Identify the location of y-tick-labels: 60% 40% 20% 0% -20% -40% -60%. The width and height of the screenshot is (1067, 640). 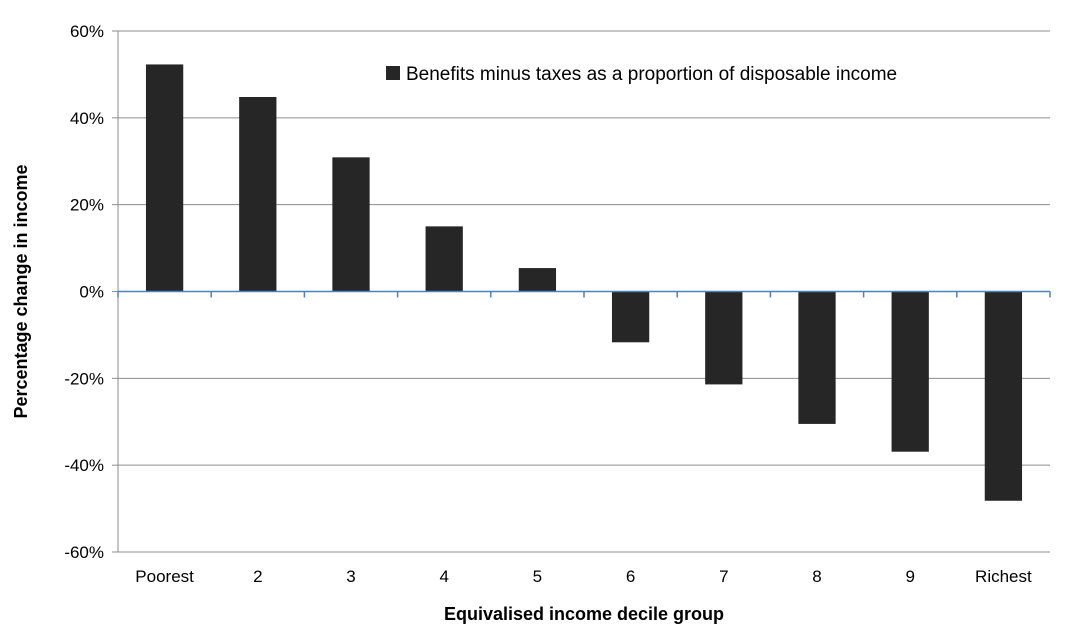
(91, 292).